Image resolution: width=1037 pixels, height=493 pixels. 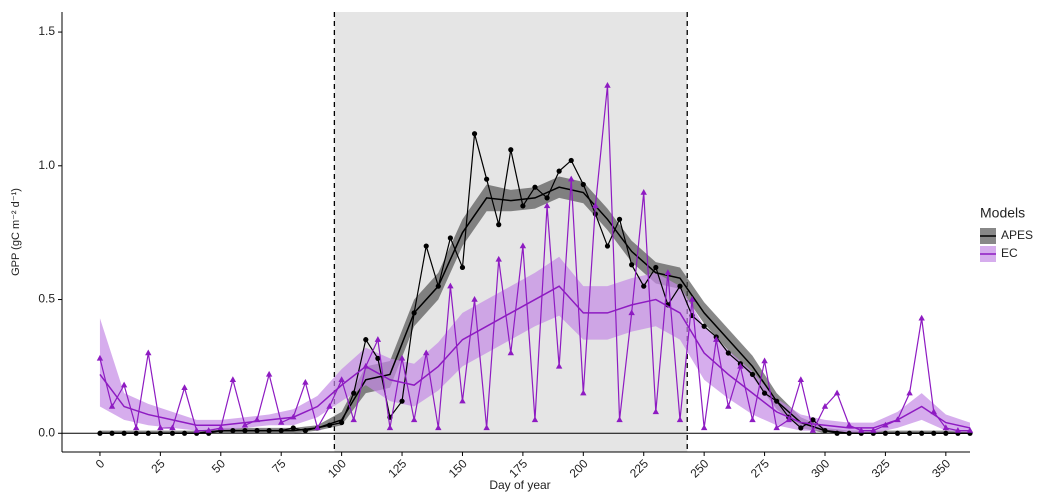 I want to click on x-tick-label: 300, so click(x=820, y=468).